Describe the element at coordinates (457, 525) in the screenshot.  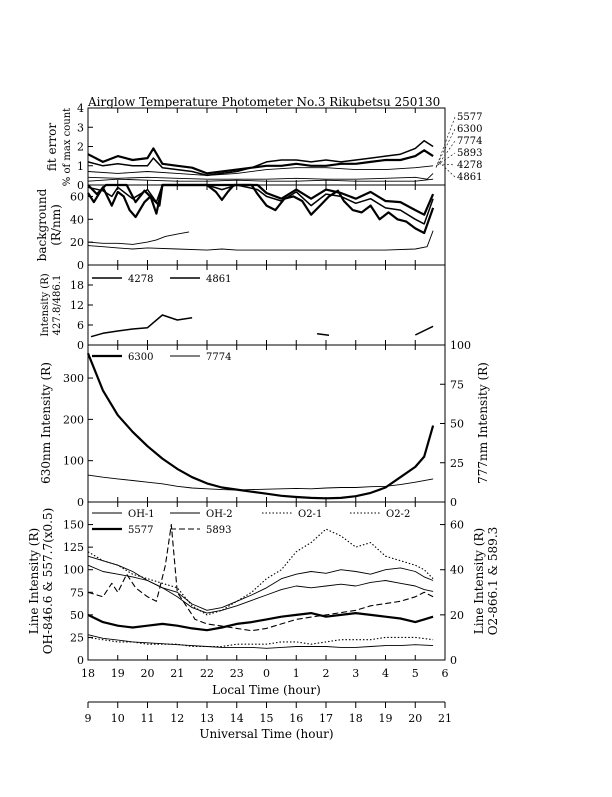
I see `line-intensity-y-right-tick-label: 60` at that location.